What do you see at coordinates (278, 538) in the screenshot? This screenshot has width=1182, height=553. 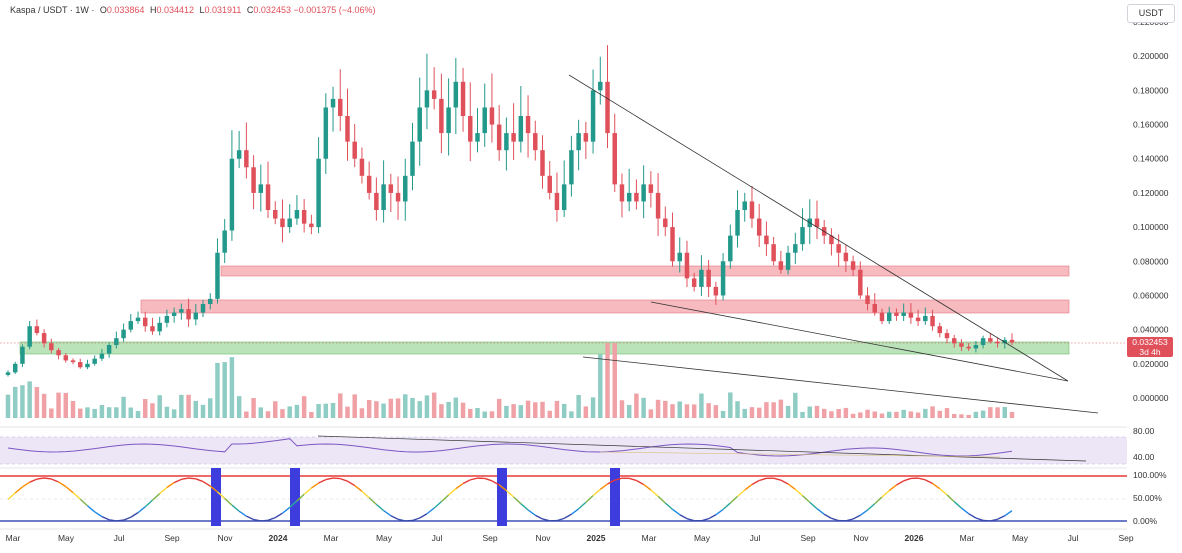 I see `time-tick: 2024` at bounding box center [278, 538].